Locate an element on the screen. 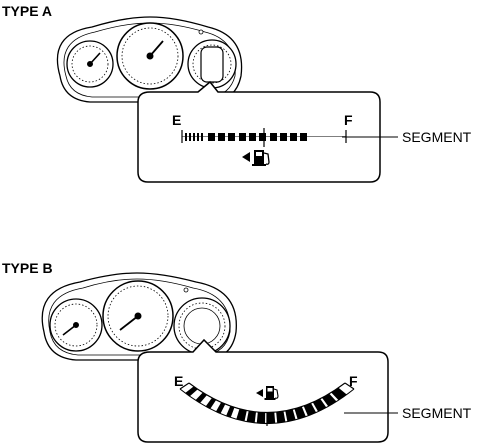 The image size is (491, 445). type-a-callout-box is located at coordinates (259, 131).